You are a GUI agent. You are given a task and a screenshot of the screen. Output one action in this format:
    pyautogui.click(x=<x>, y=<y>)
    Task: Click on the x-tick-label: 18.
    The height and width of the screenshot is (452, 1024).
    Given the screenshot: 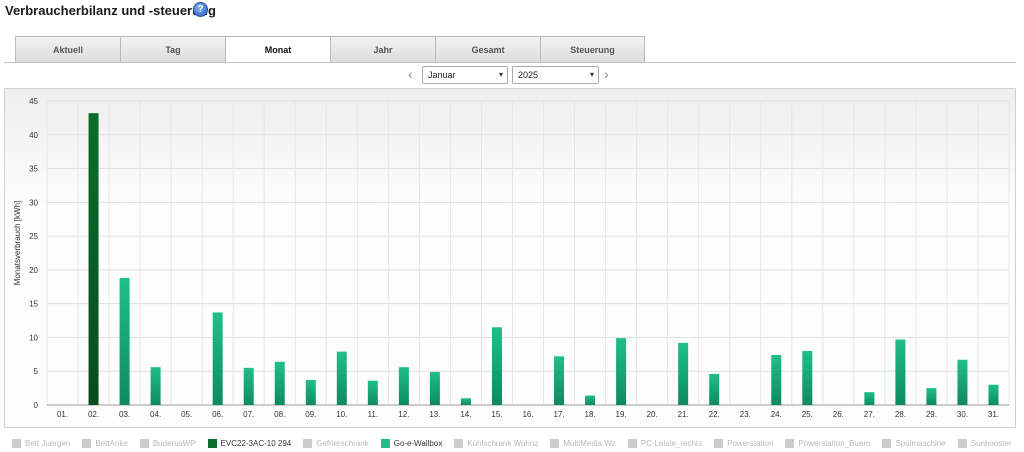 What is the action you would take?
    pyautogui.click(x=590, y=414)
    